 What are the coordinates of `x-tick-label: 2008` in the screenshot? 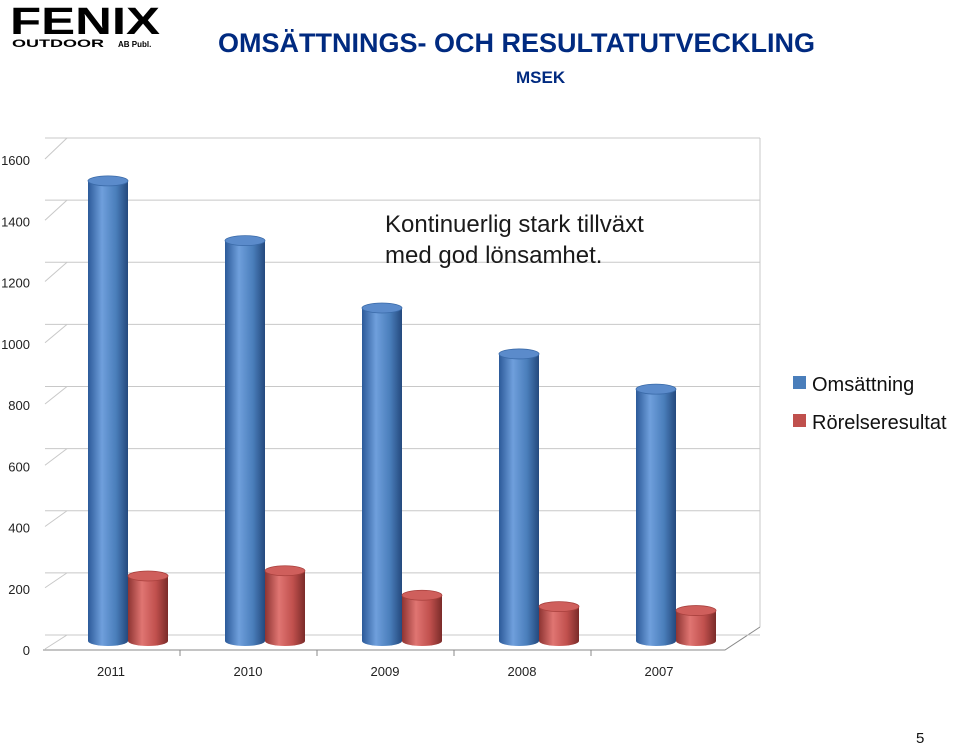 It's located at (522, 671).